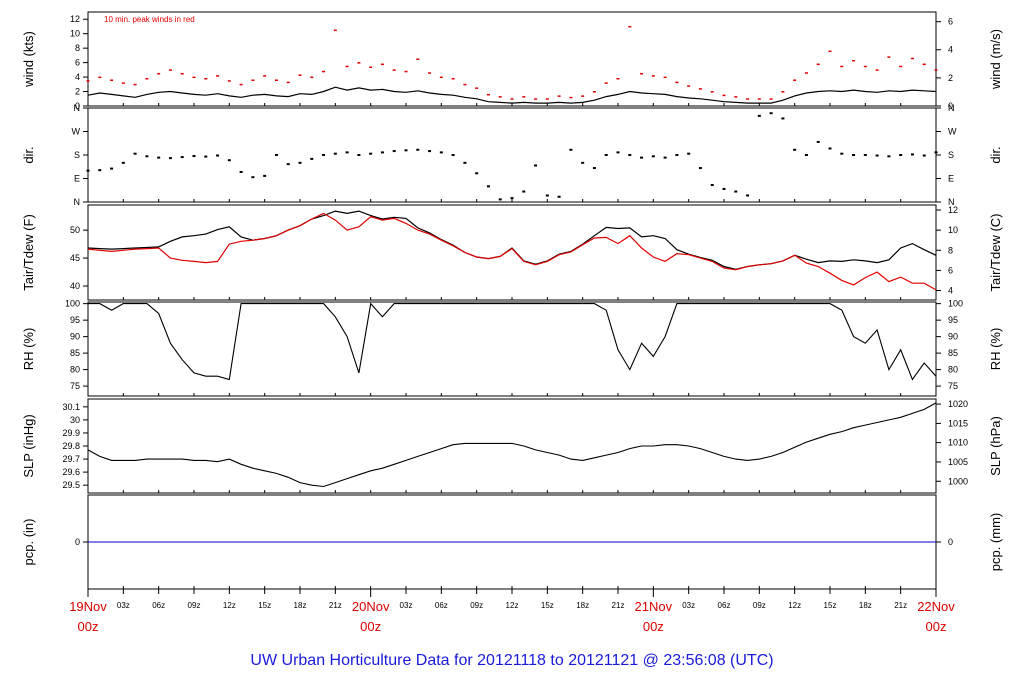 The height and width of the screenshot is (700, 1024). I want to click on y-tick-label-right: W, so click(952, 132).